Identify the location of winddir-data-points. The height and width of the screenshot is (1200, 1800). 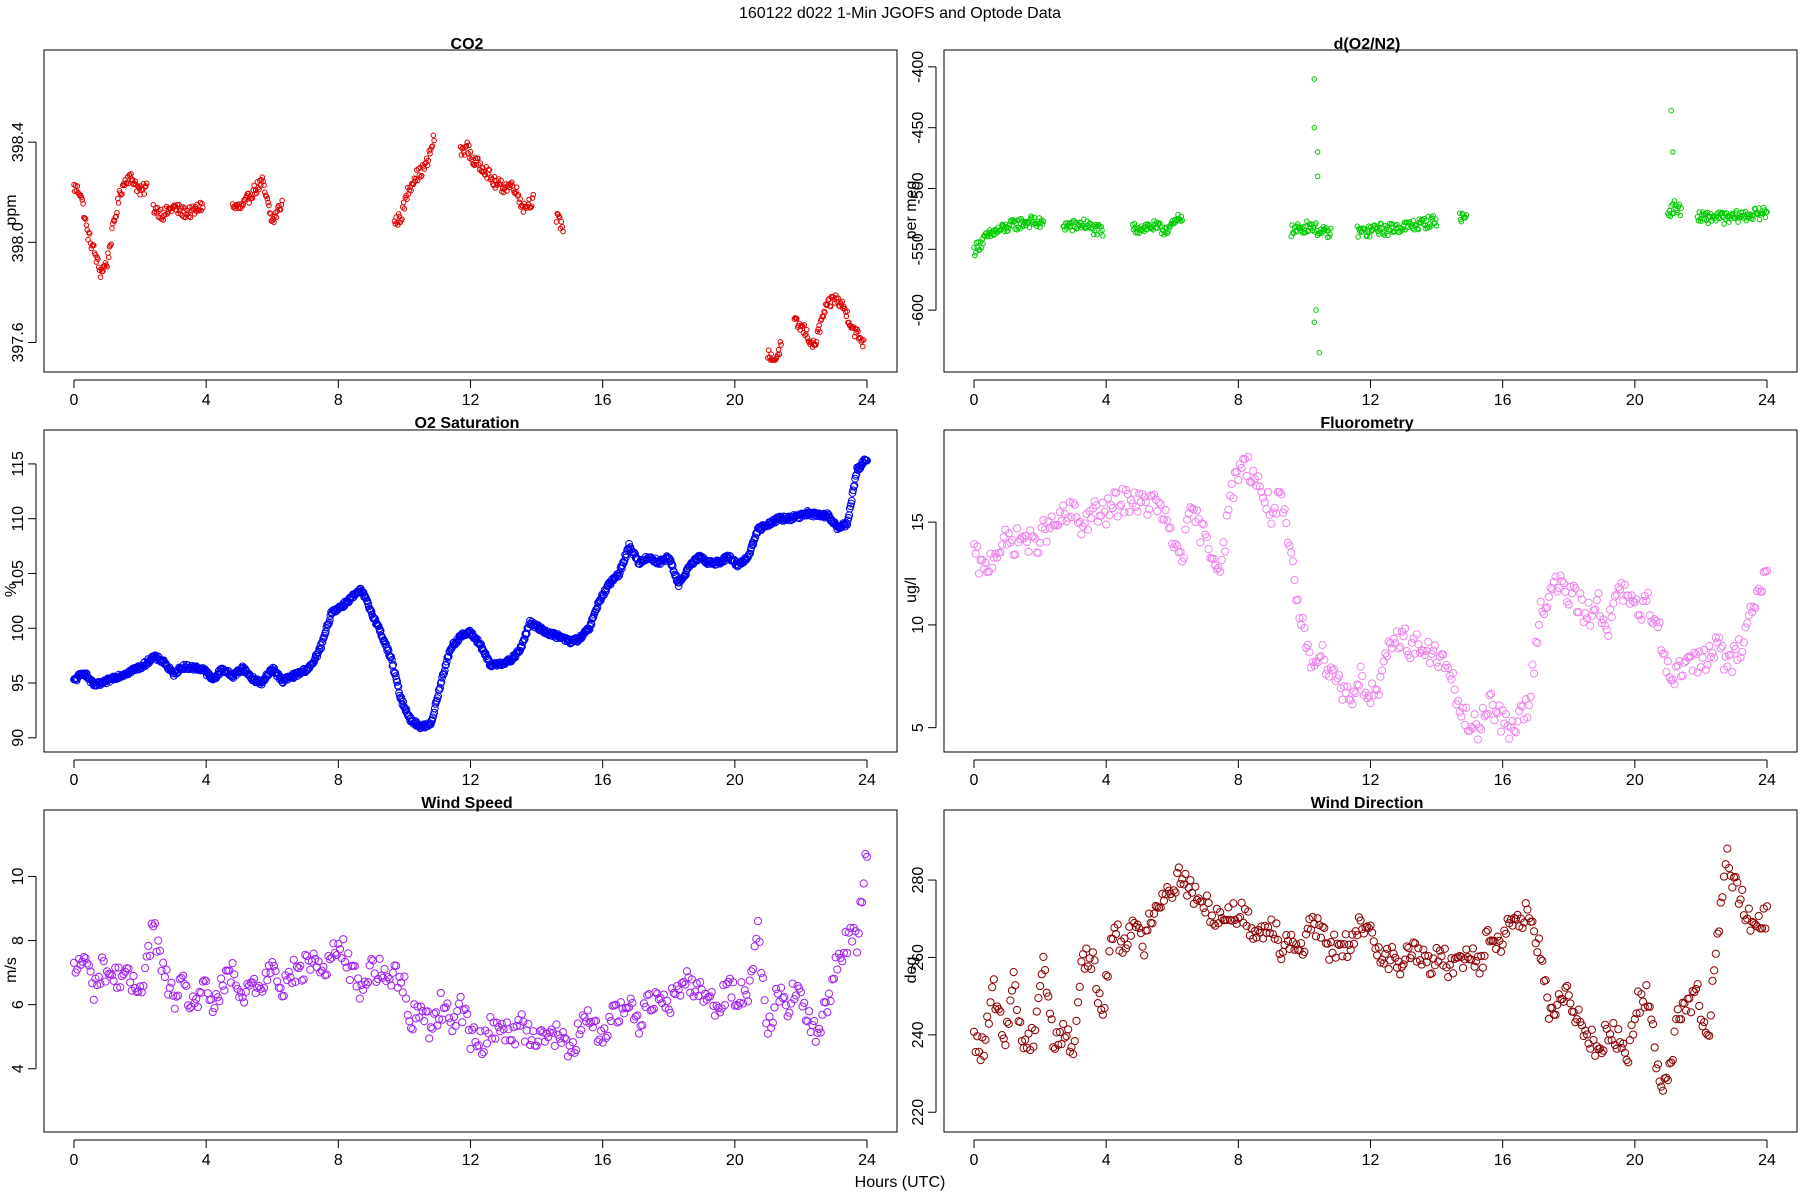
(1370, 969).